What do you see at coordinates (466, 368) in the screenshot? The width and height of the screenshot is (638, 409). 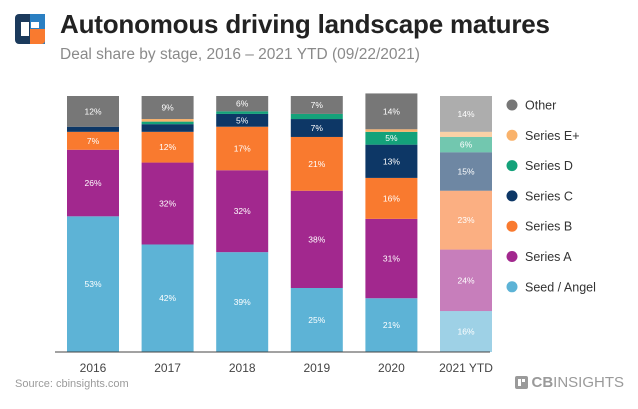 I see `x-tick-label: 2021 YTD` at bounding box center [466, 368].